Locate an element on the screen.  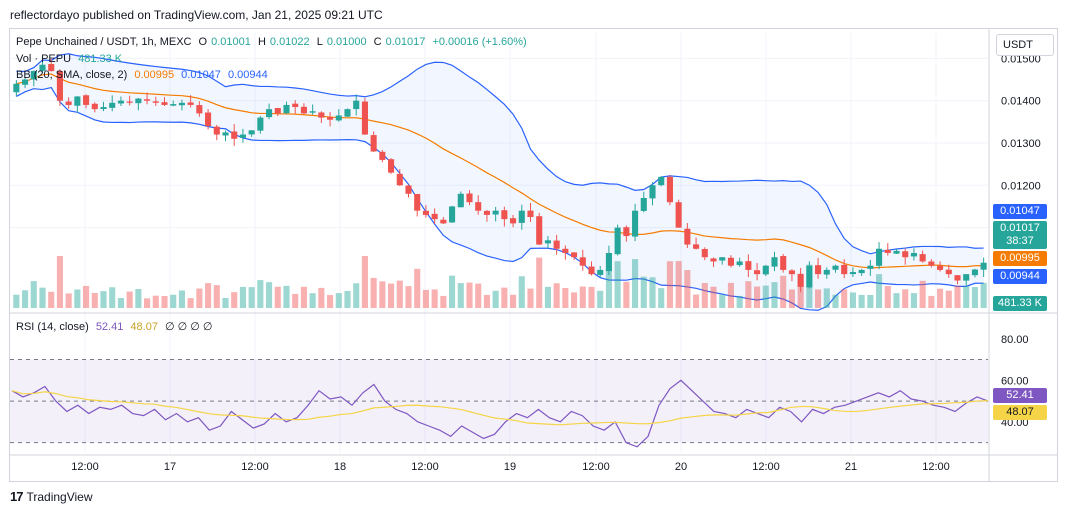
bb-upper-tag: 0.01047 is located at coordinates (1020, 211).